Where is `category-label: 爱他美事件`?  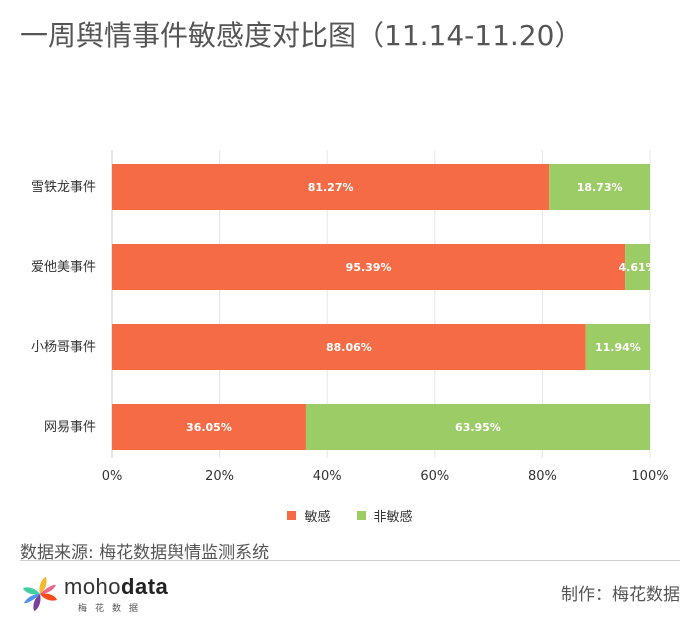 category-label: 爱他美事件 is located at coordinates (63, 267).